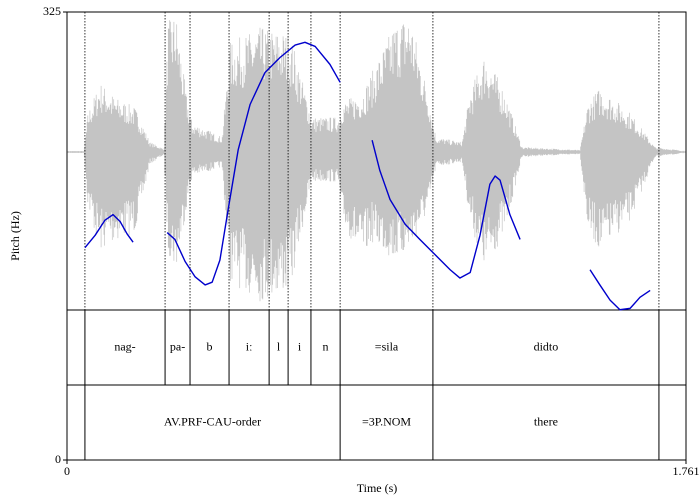 This screenshot has width=700, height=497. What do you see at coordinates (67, 471) in the screenshot?
I see `x-tick-label: 0` at bounding box center [67, 471].